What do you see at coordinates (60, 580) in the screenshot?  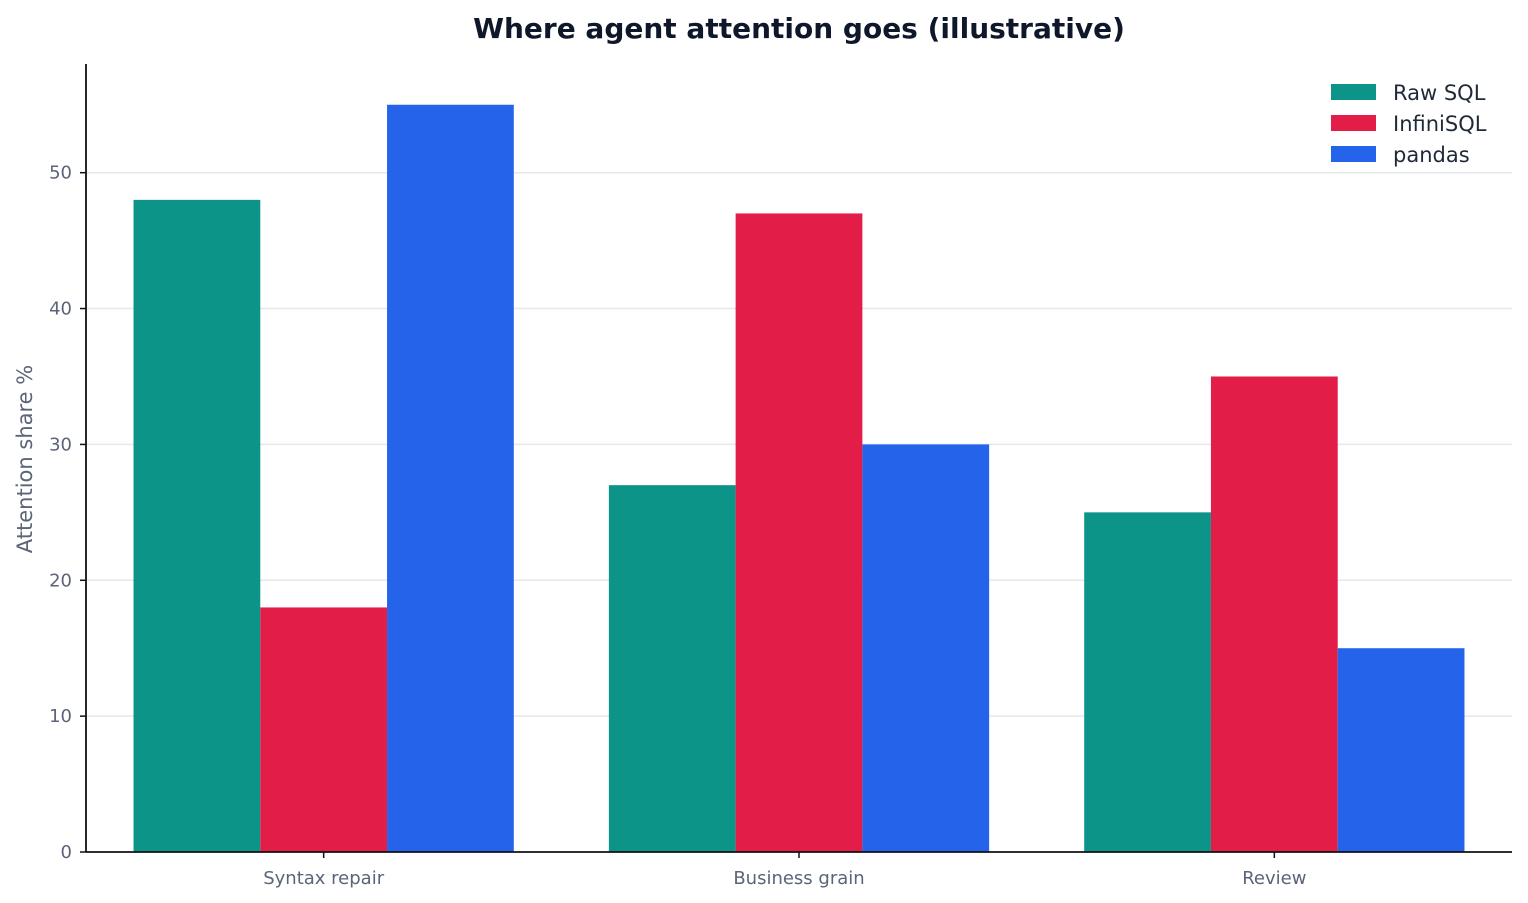 I see `y-tick-label: 20` at bounding box center [60, 580].